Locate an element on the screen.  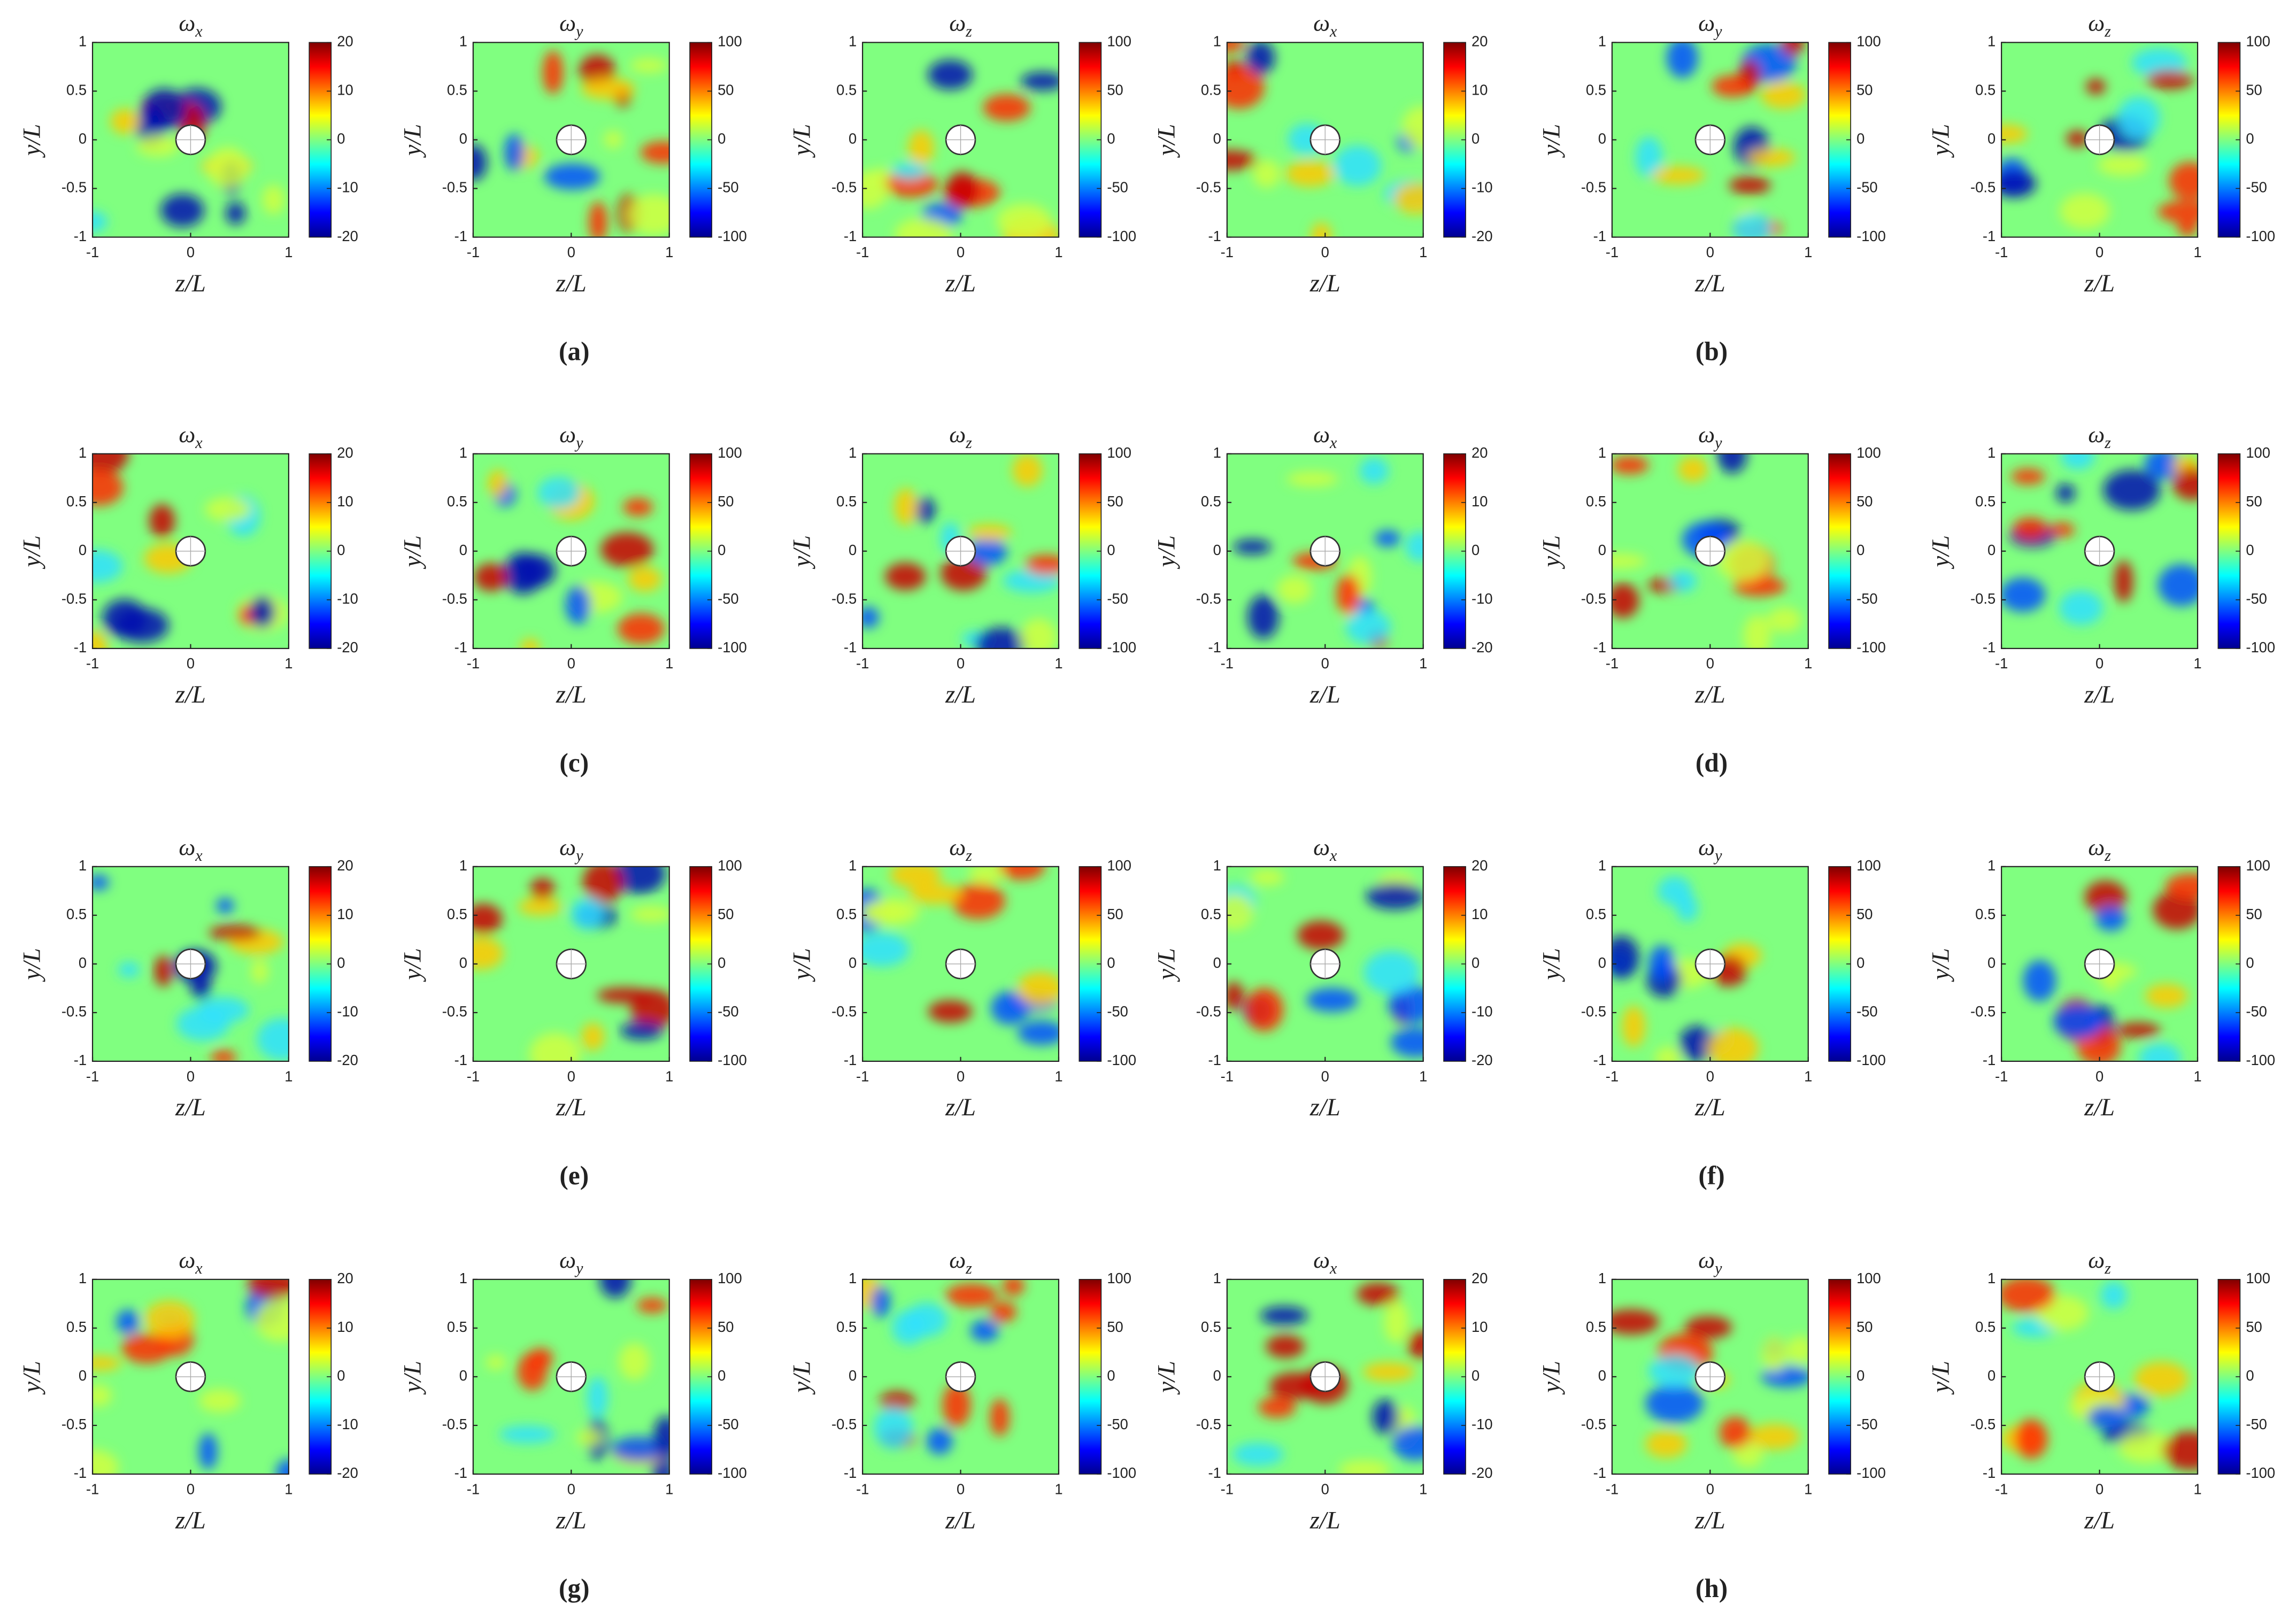
colorbar-tick-label: -100 is located at coordinates (732, 236).